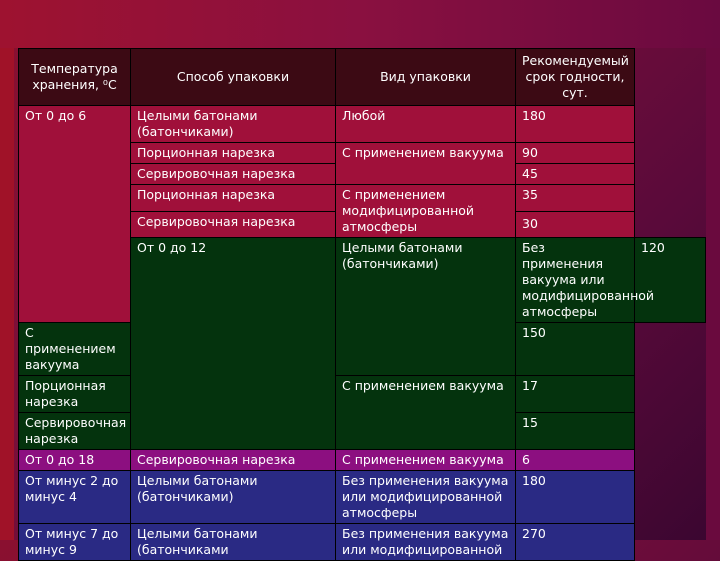 Image resolution: width=720 pixels, height=561 pixels. Describe the element at coordinates (575, 460) in the screenshot. I see `days-cell: 6` at that location.